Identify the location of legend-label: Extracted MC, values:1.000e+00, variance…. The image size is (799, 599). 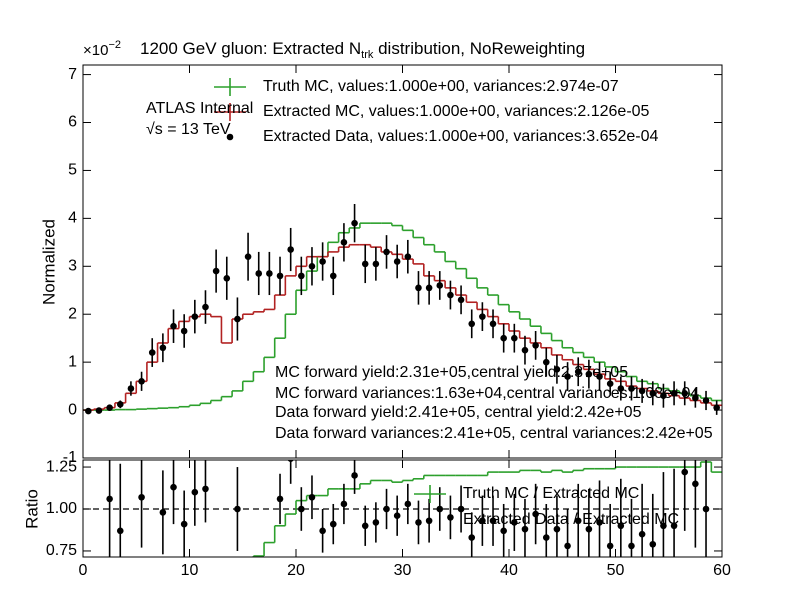
(456, 111).